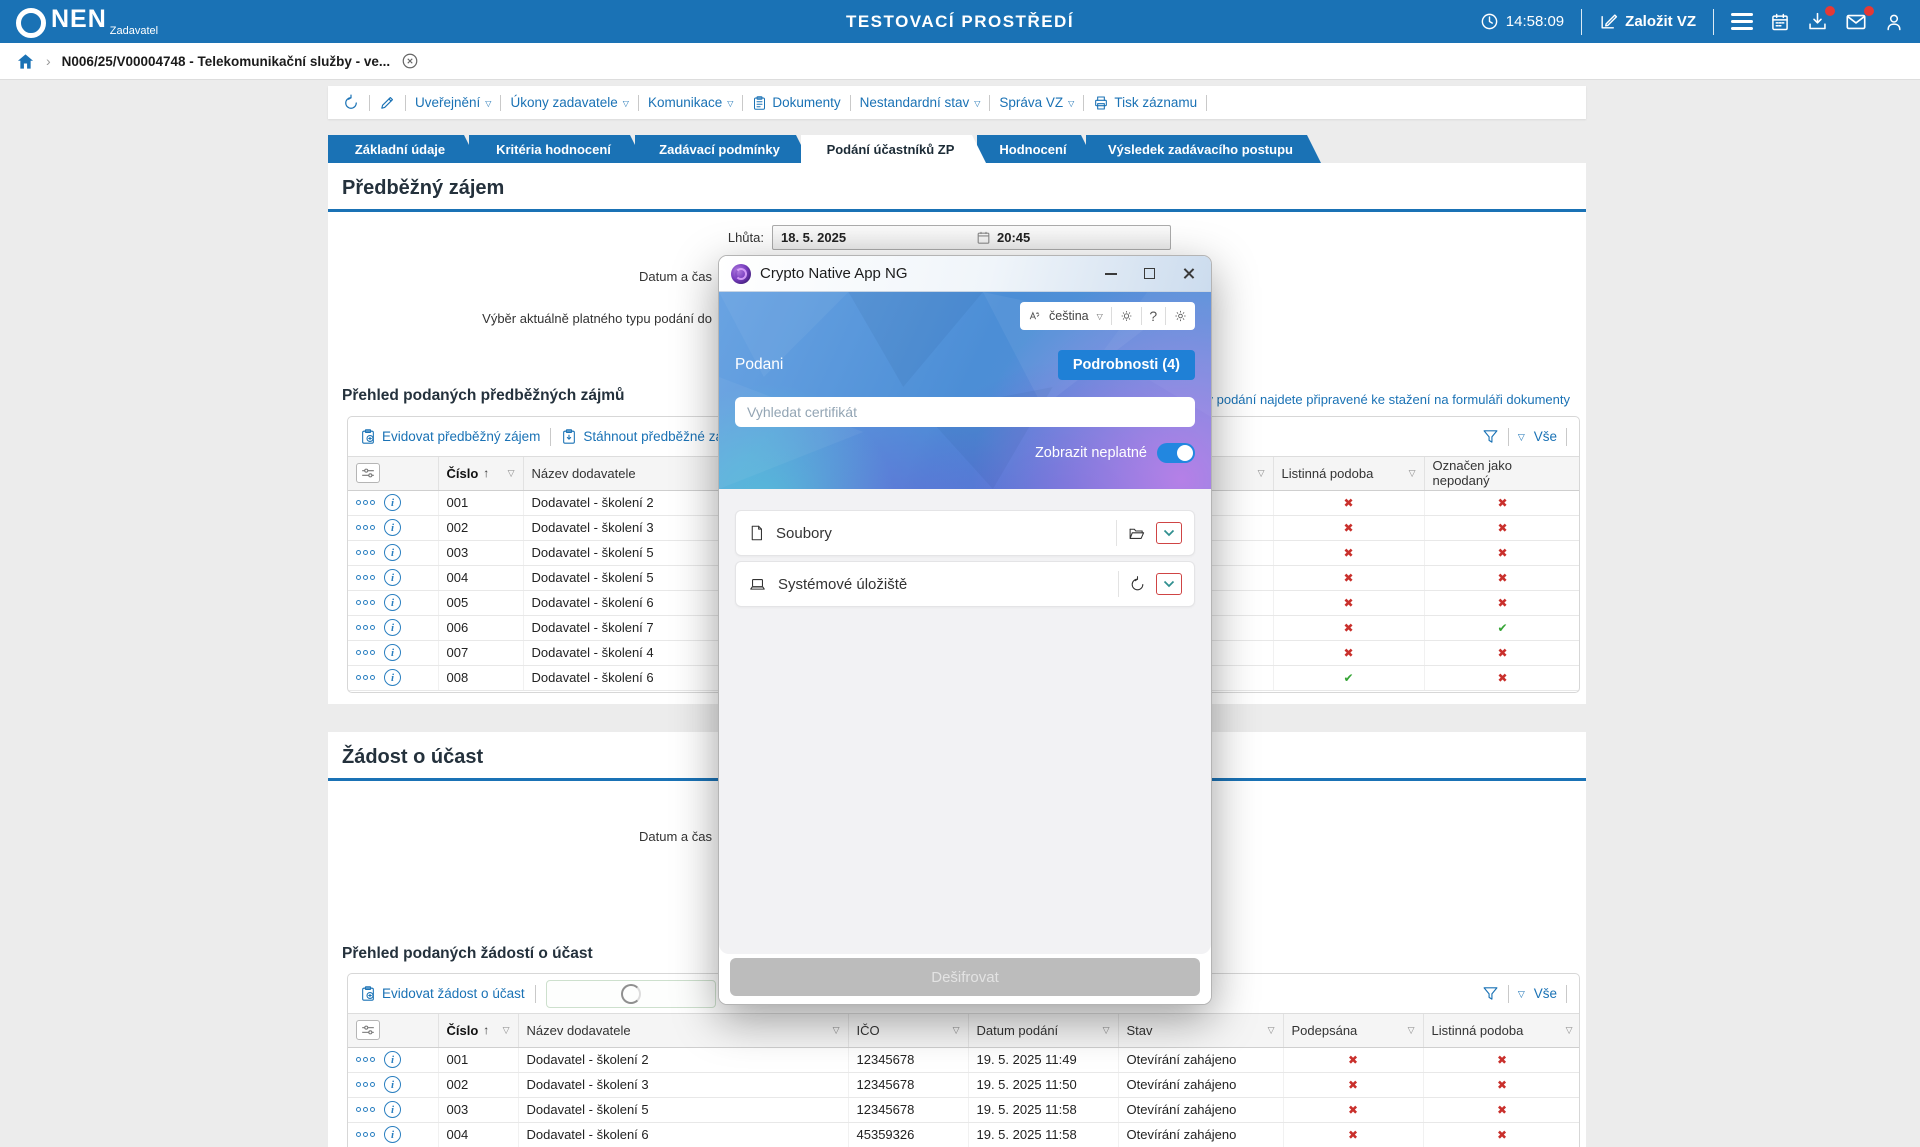  What do you see at coordinates (965, 977) in the screenshot?
I see `decrypt-button: Dešifrovat` at bounding box center [965, 977].